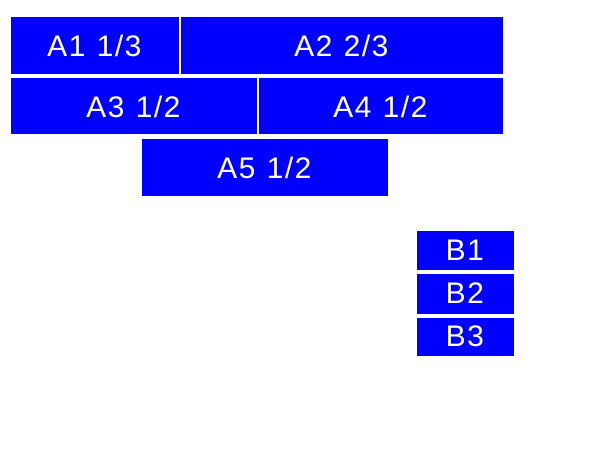  I want to click on block-b1: B1, so click(465, 250).